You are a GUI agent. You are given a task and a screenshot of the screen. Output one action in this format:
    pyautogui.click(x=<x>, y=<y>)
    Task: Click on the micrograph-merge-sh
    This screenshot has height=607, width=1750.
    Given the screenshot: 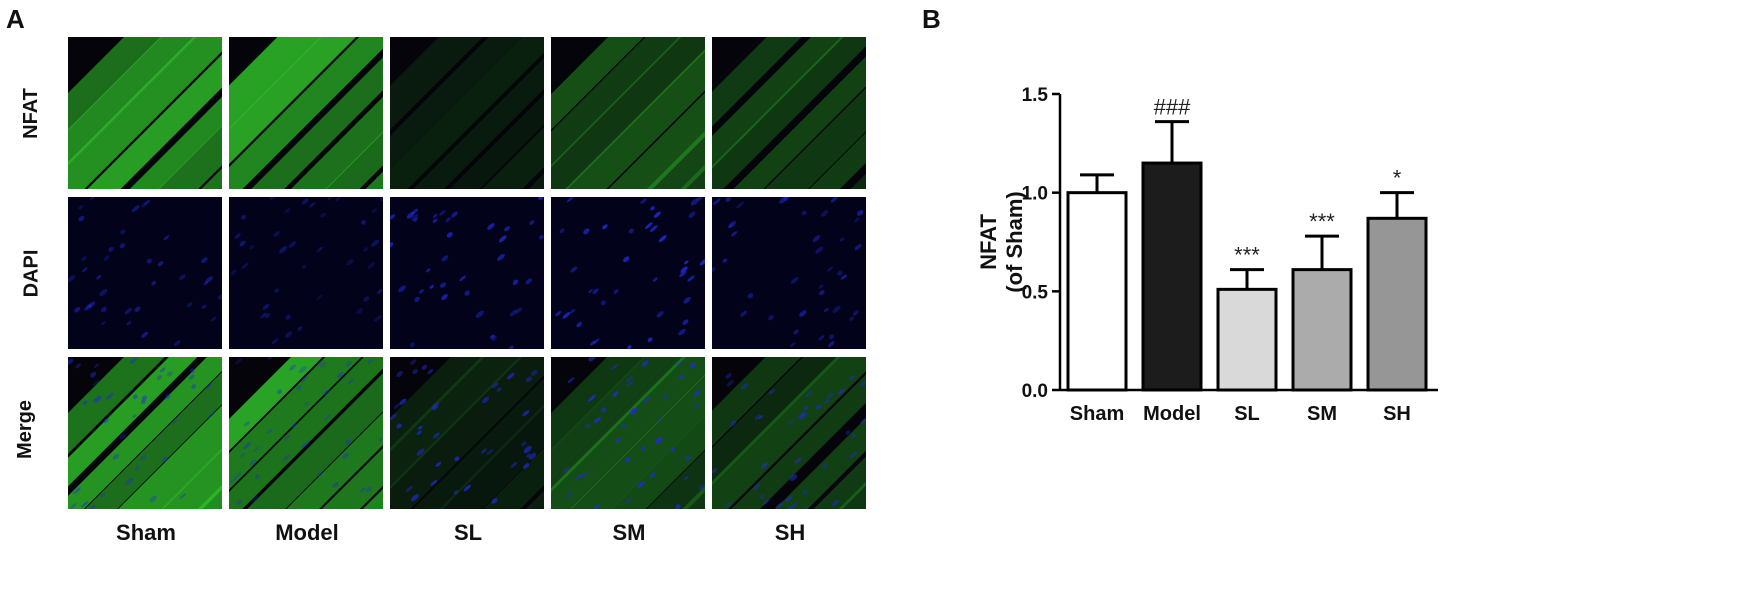 What is the action you would take?
    pyautogui.click(x=789, y=433)
    